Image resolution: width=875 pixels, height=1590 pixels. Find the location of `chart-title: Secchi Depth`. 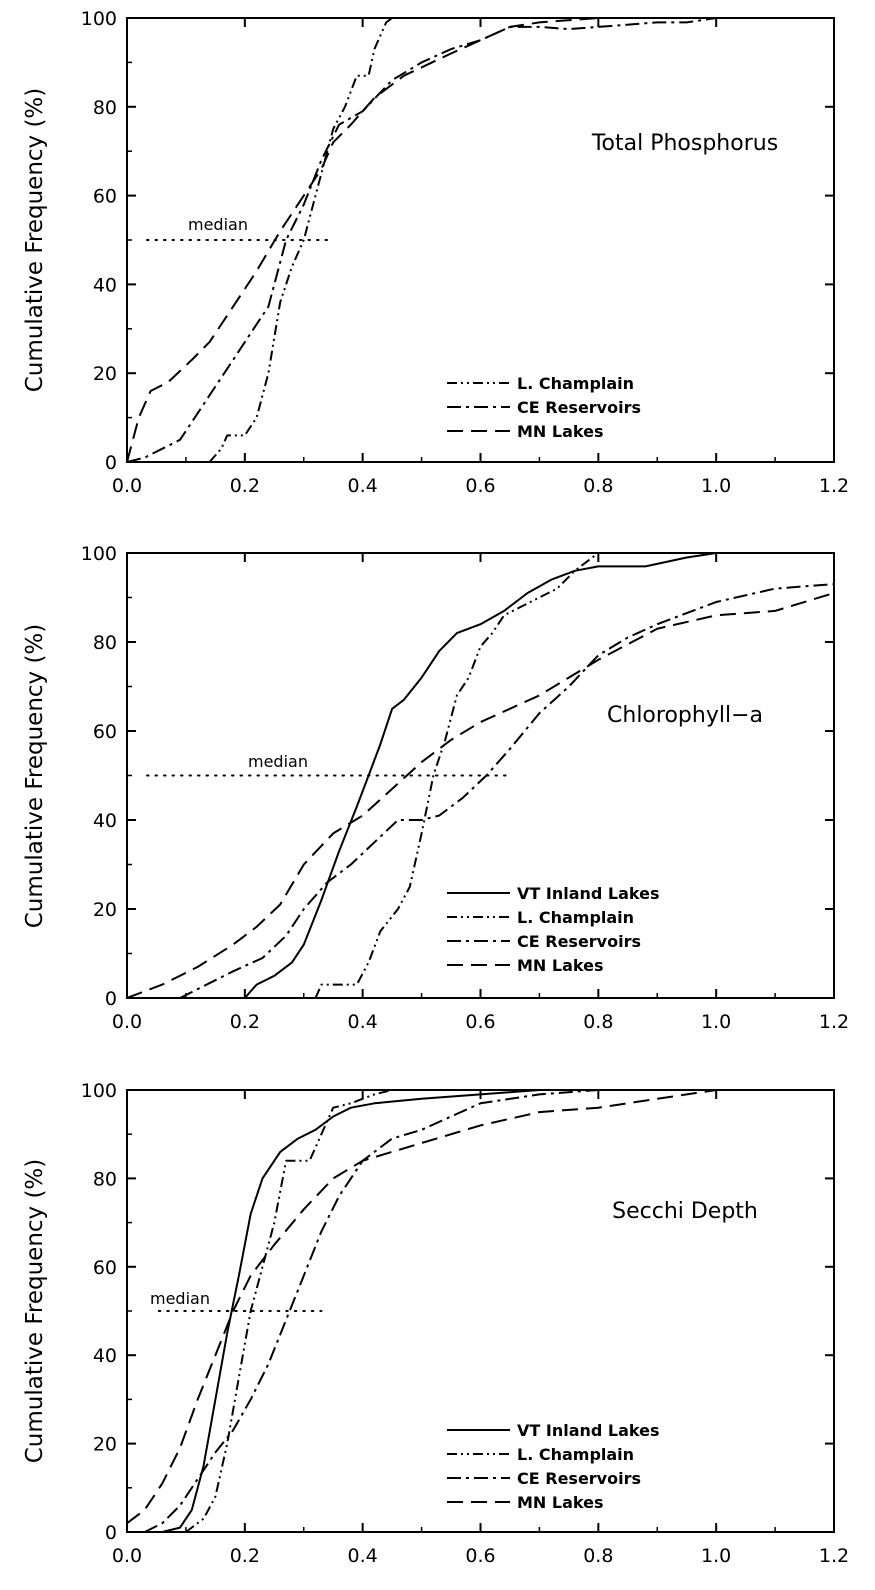

chart-title: Secchi Depth is located at coordinates (685, 1211).